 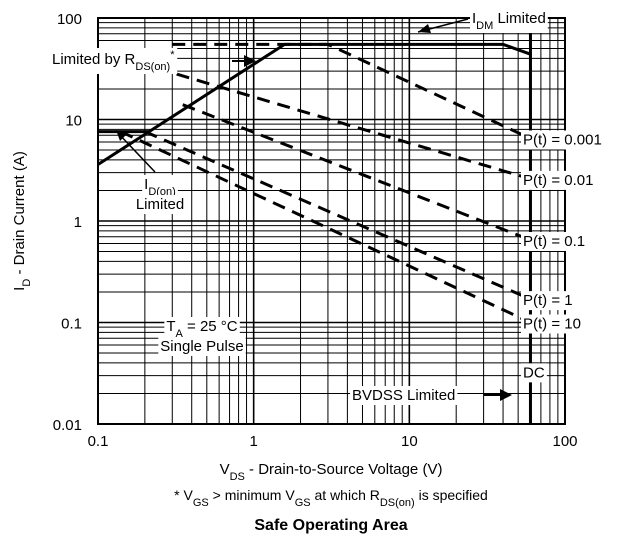 I want to click on curve-label: P(t) = 1, so click(x=548, y=300).